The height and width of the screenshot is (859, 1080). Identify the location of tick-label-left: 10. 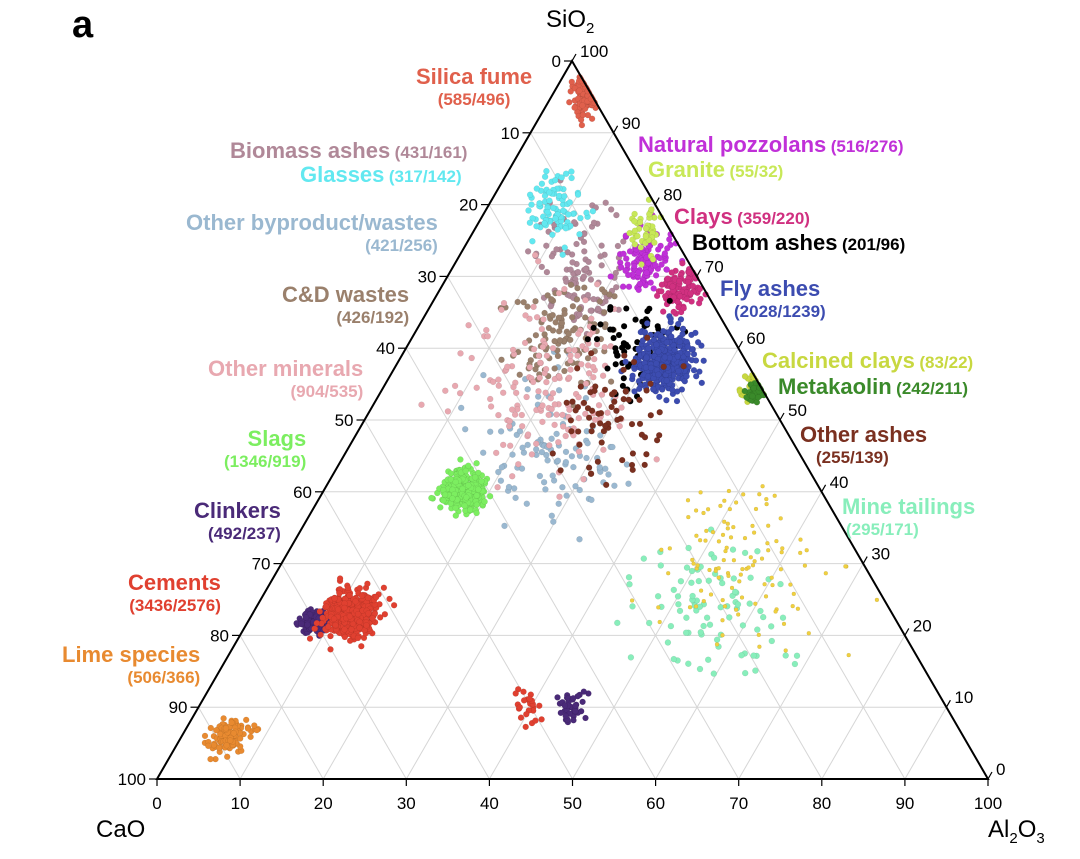
(510, 133).